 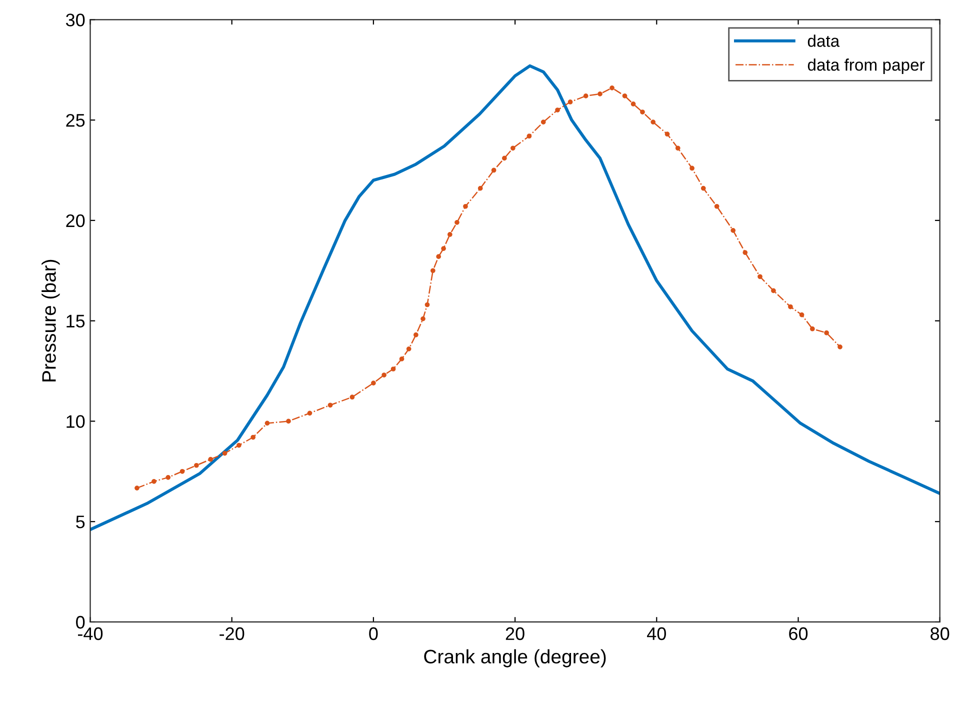 I want to click on y-tick-label: 10, so click(x=75, y=421).